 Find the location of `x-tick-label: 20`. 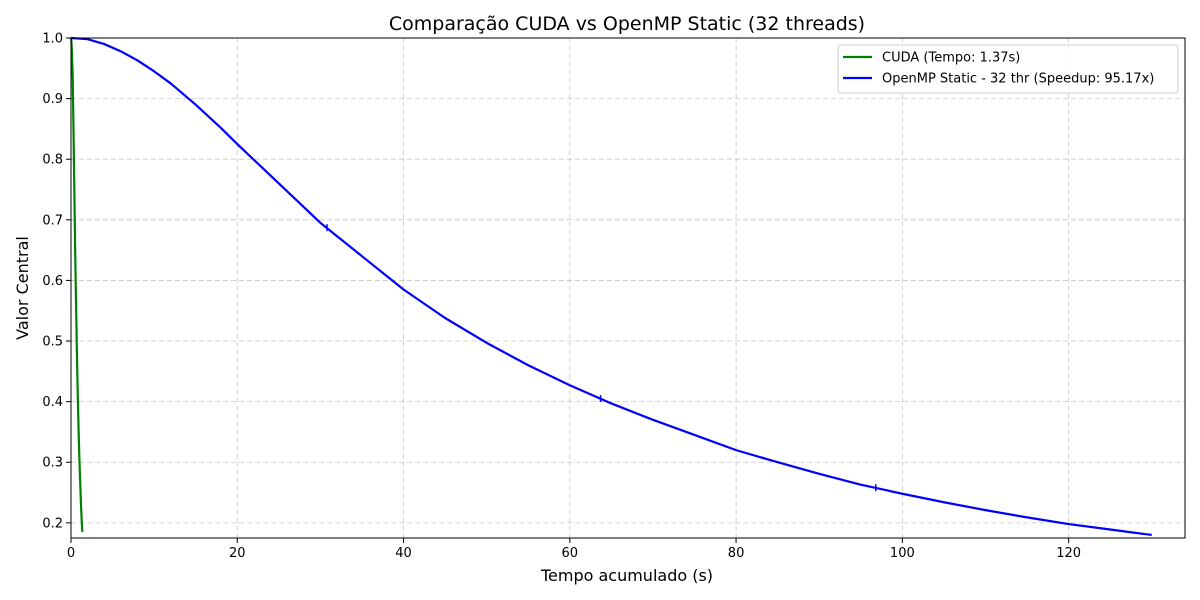

x-tick-label: 20 is located at coordinates (237, 553).